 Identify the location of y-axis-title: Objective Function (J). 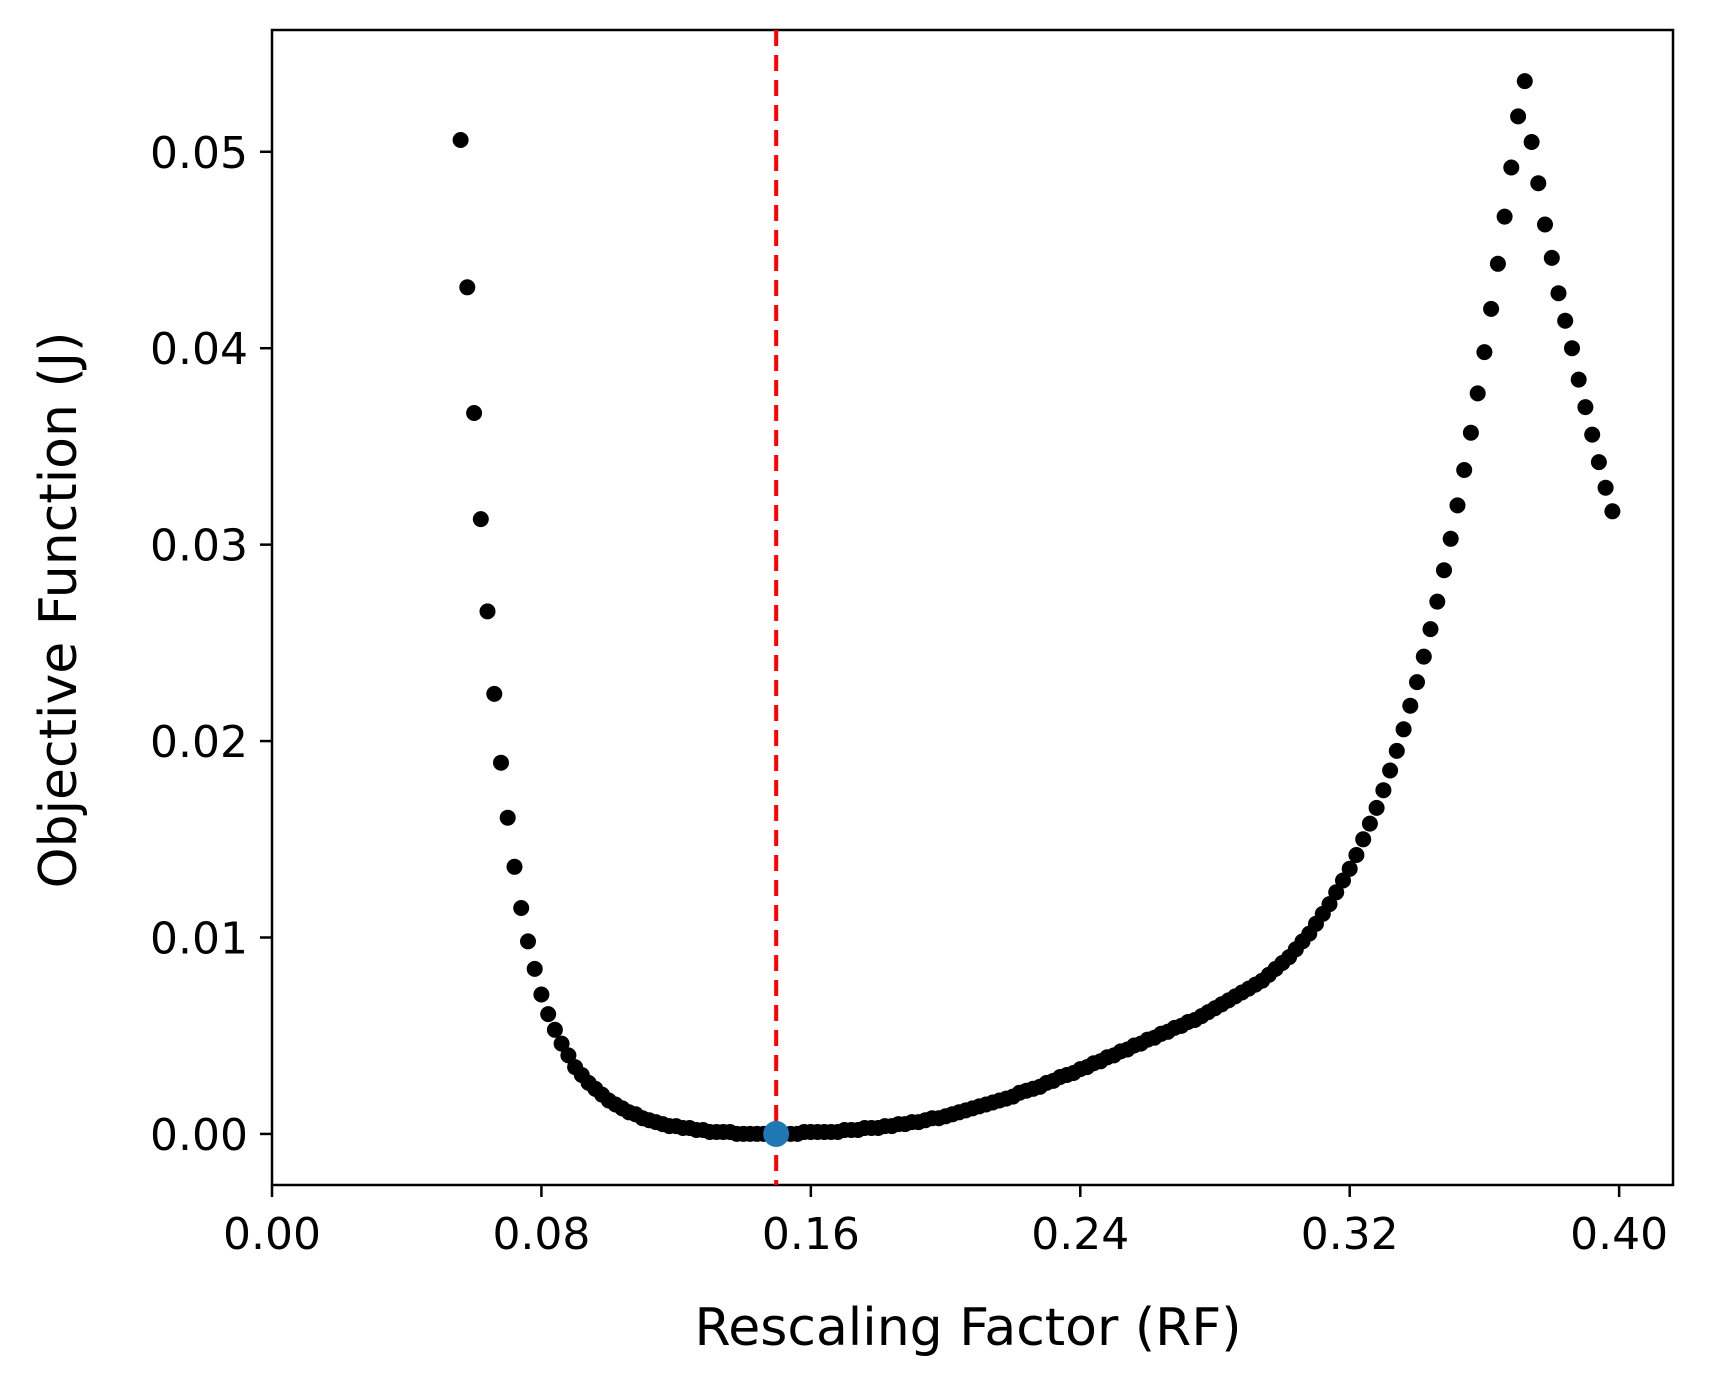
(59, 610).